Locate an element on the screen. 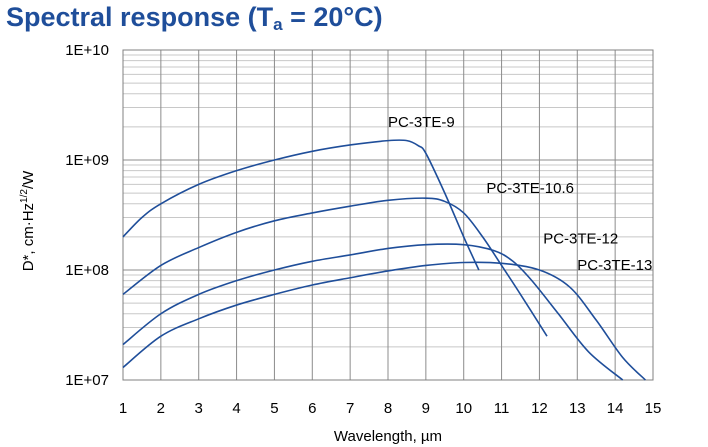 This screenshot has width=708, height=447. y-tick-label: 1E+07 is located at coordinates (87, 380).